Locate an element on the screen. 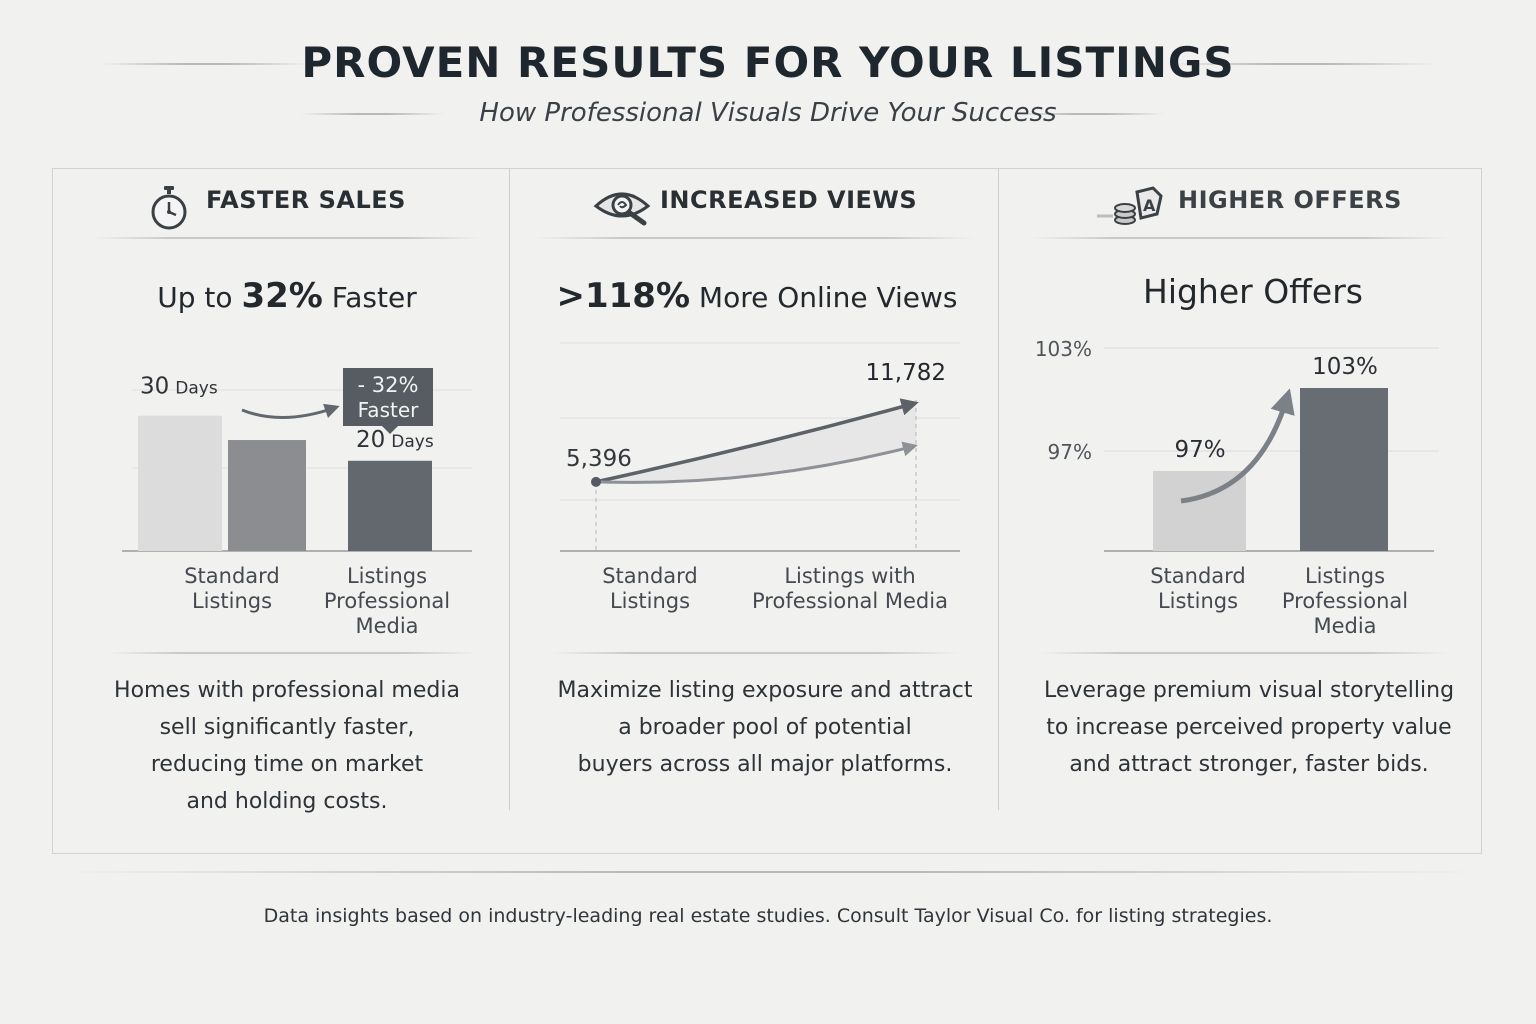  bar-standard-light is located at coordinates (180, 483).